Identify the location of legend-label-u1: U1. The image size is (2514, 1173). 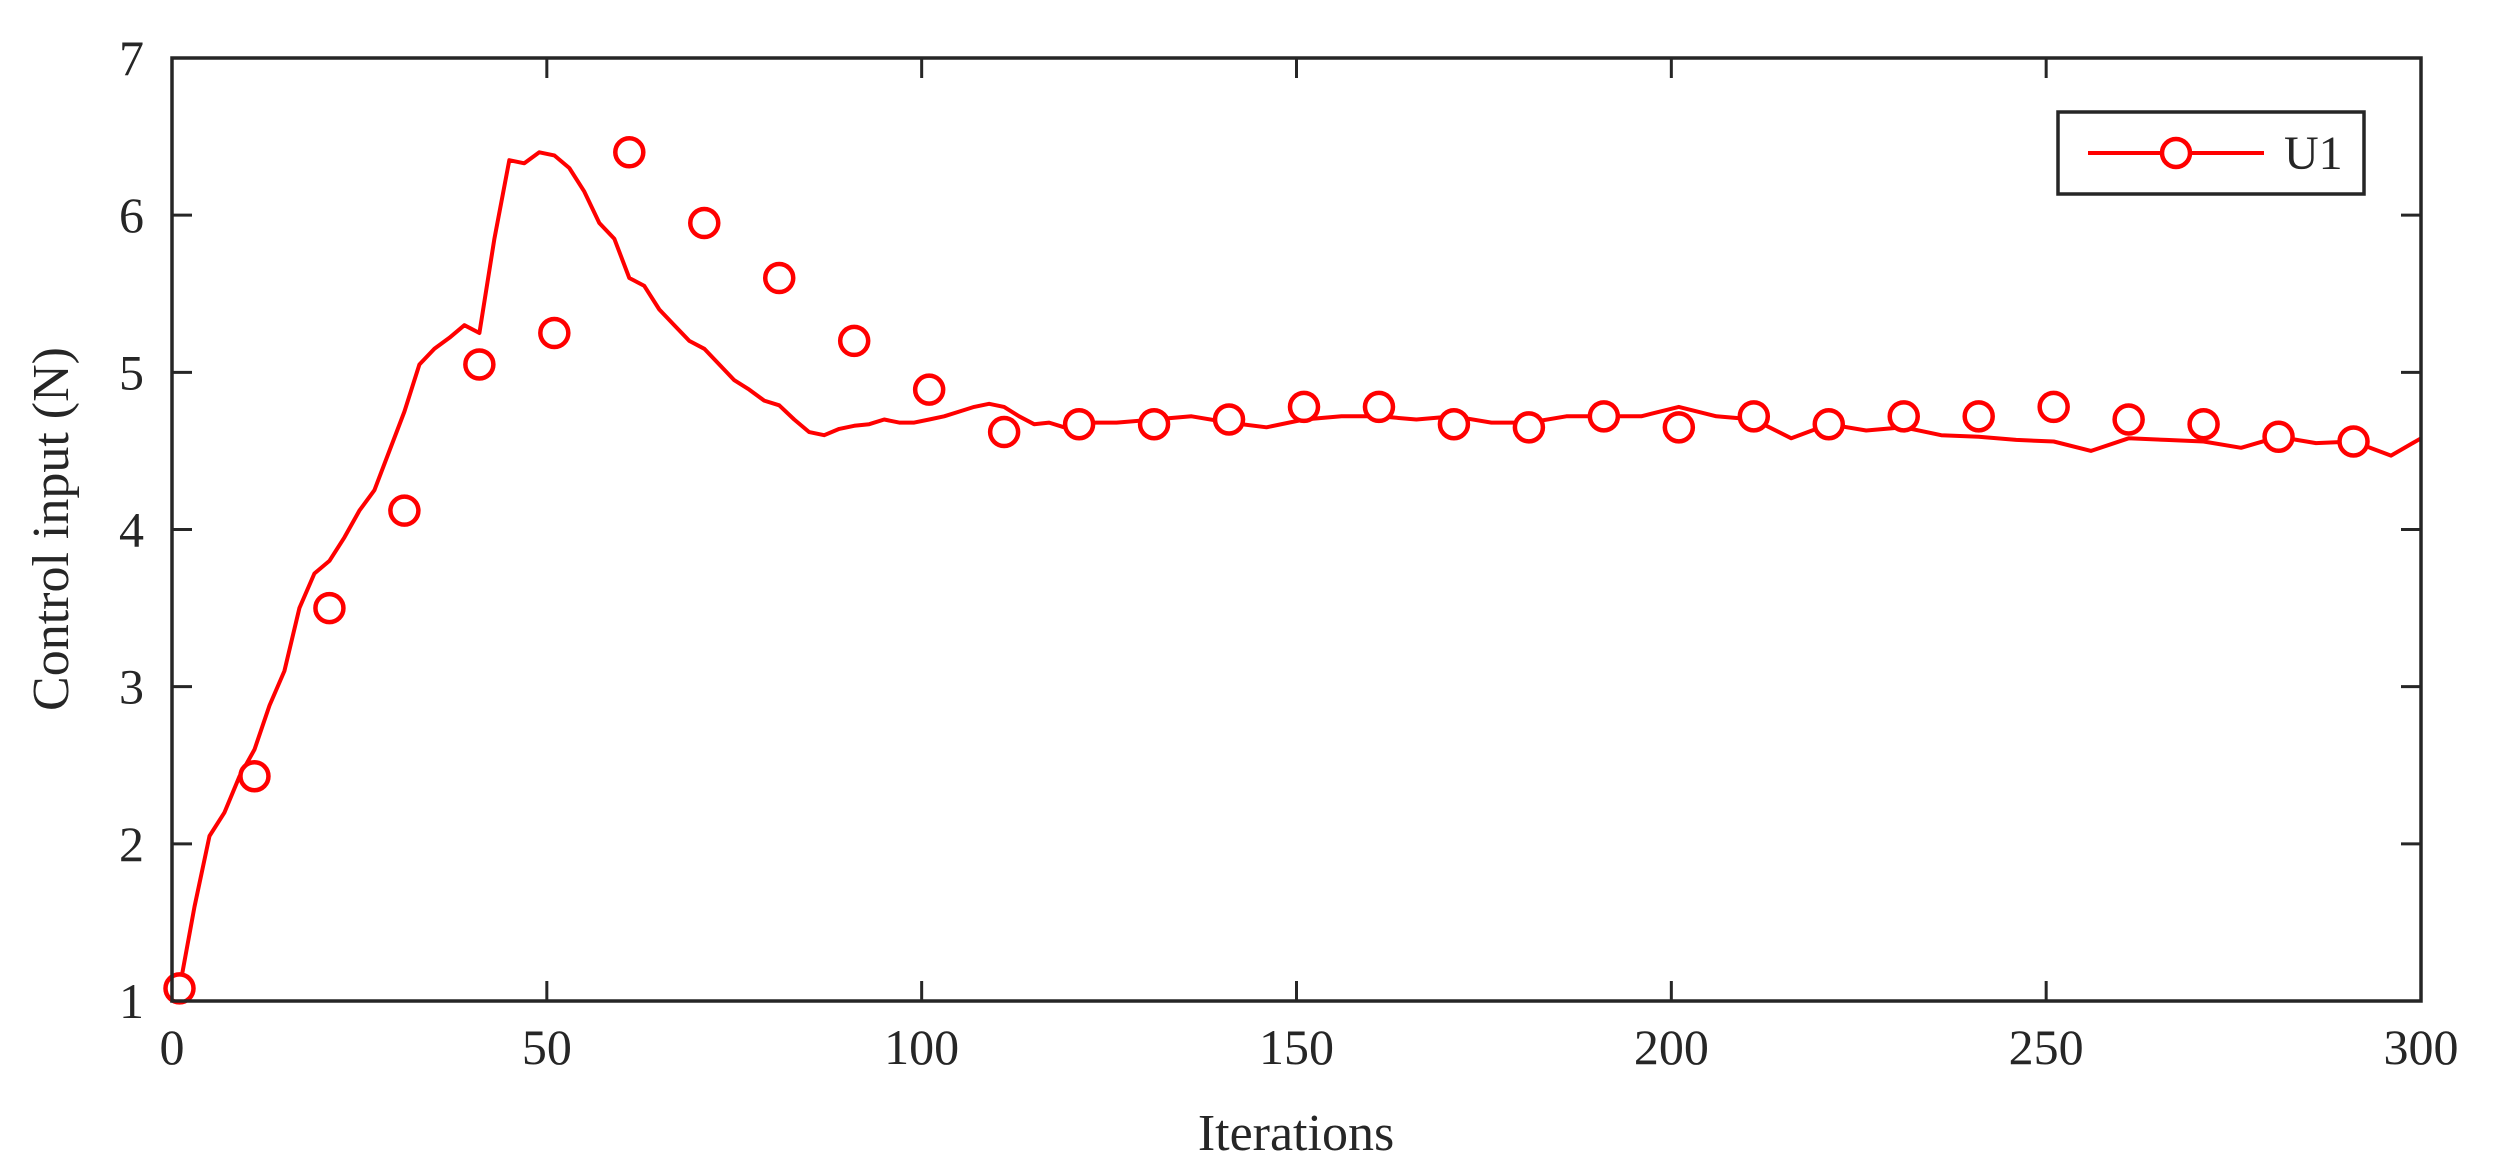
(2313, 153).